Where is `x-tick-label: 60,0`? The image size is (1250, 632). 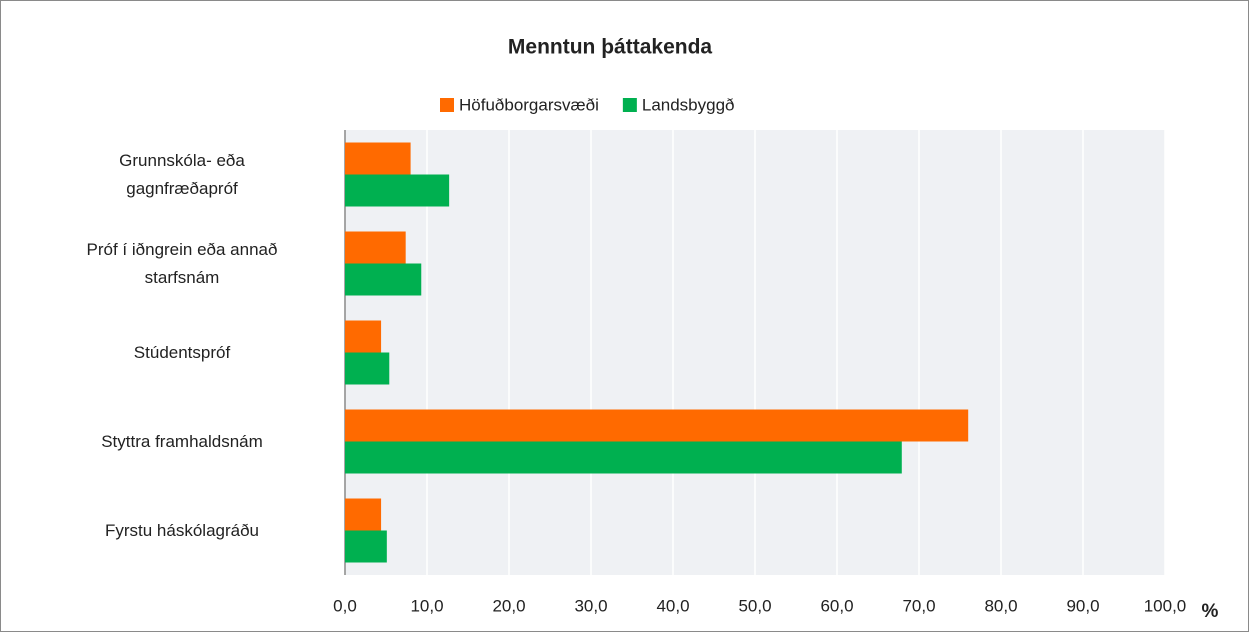
x-tick-label: 60,0 is located at coordinates (836, 605).